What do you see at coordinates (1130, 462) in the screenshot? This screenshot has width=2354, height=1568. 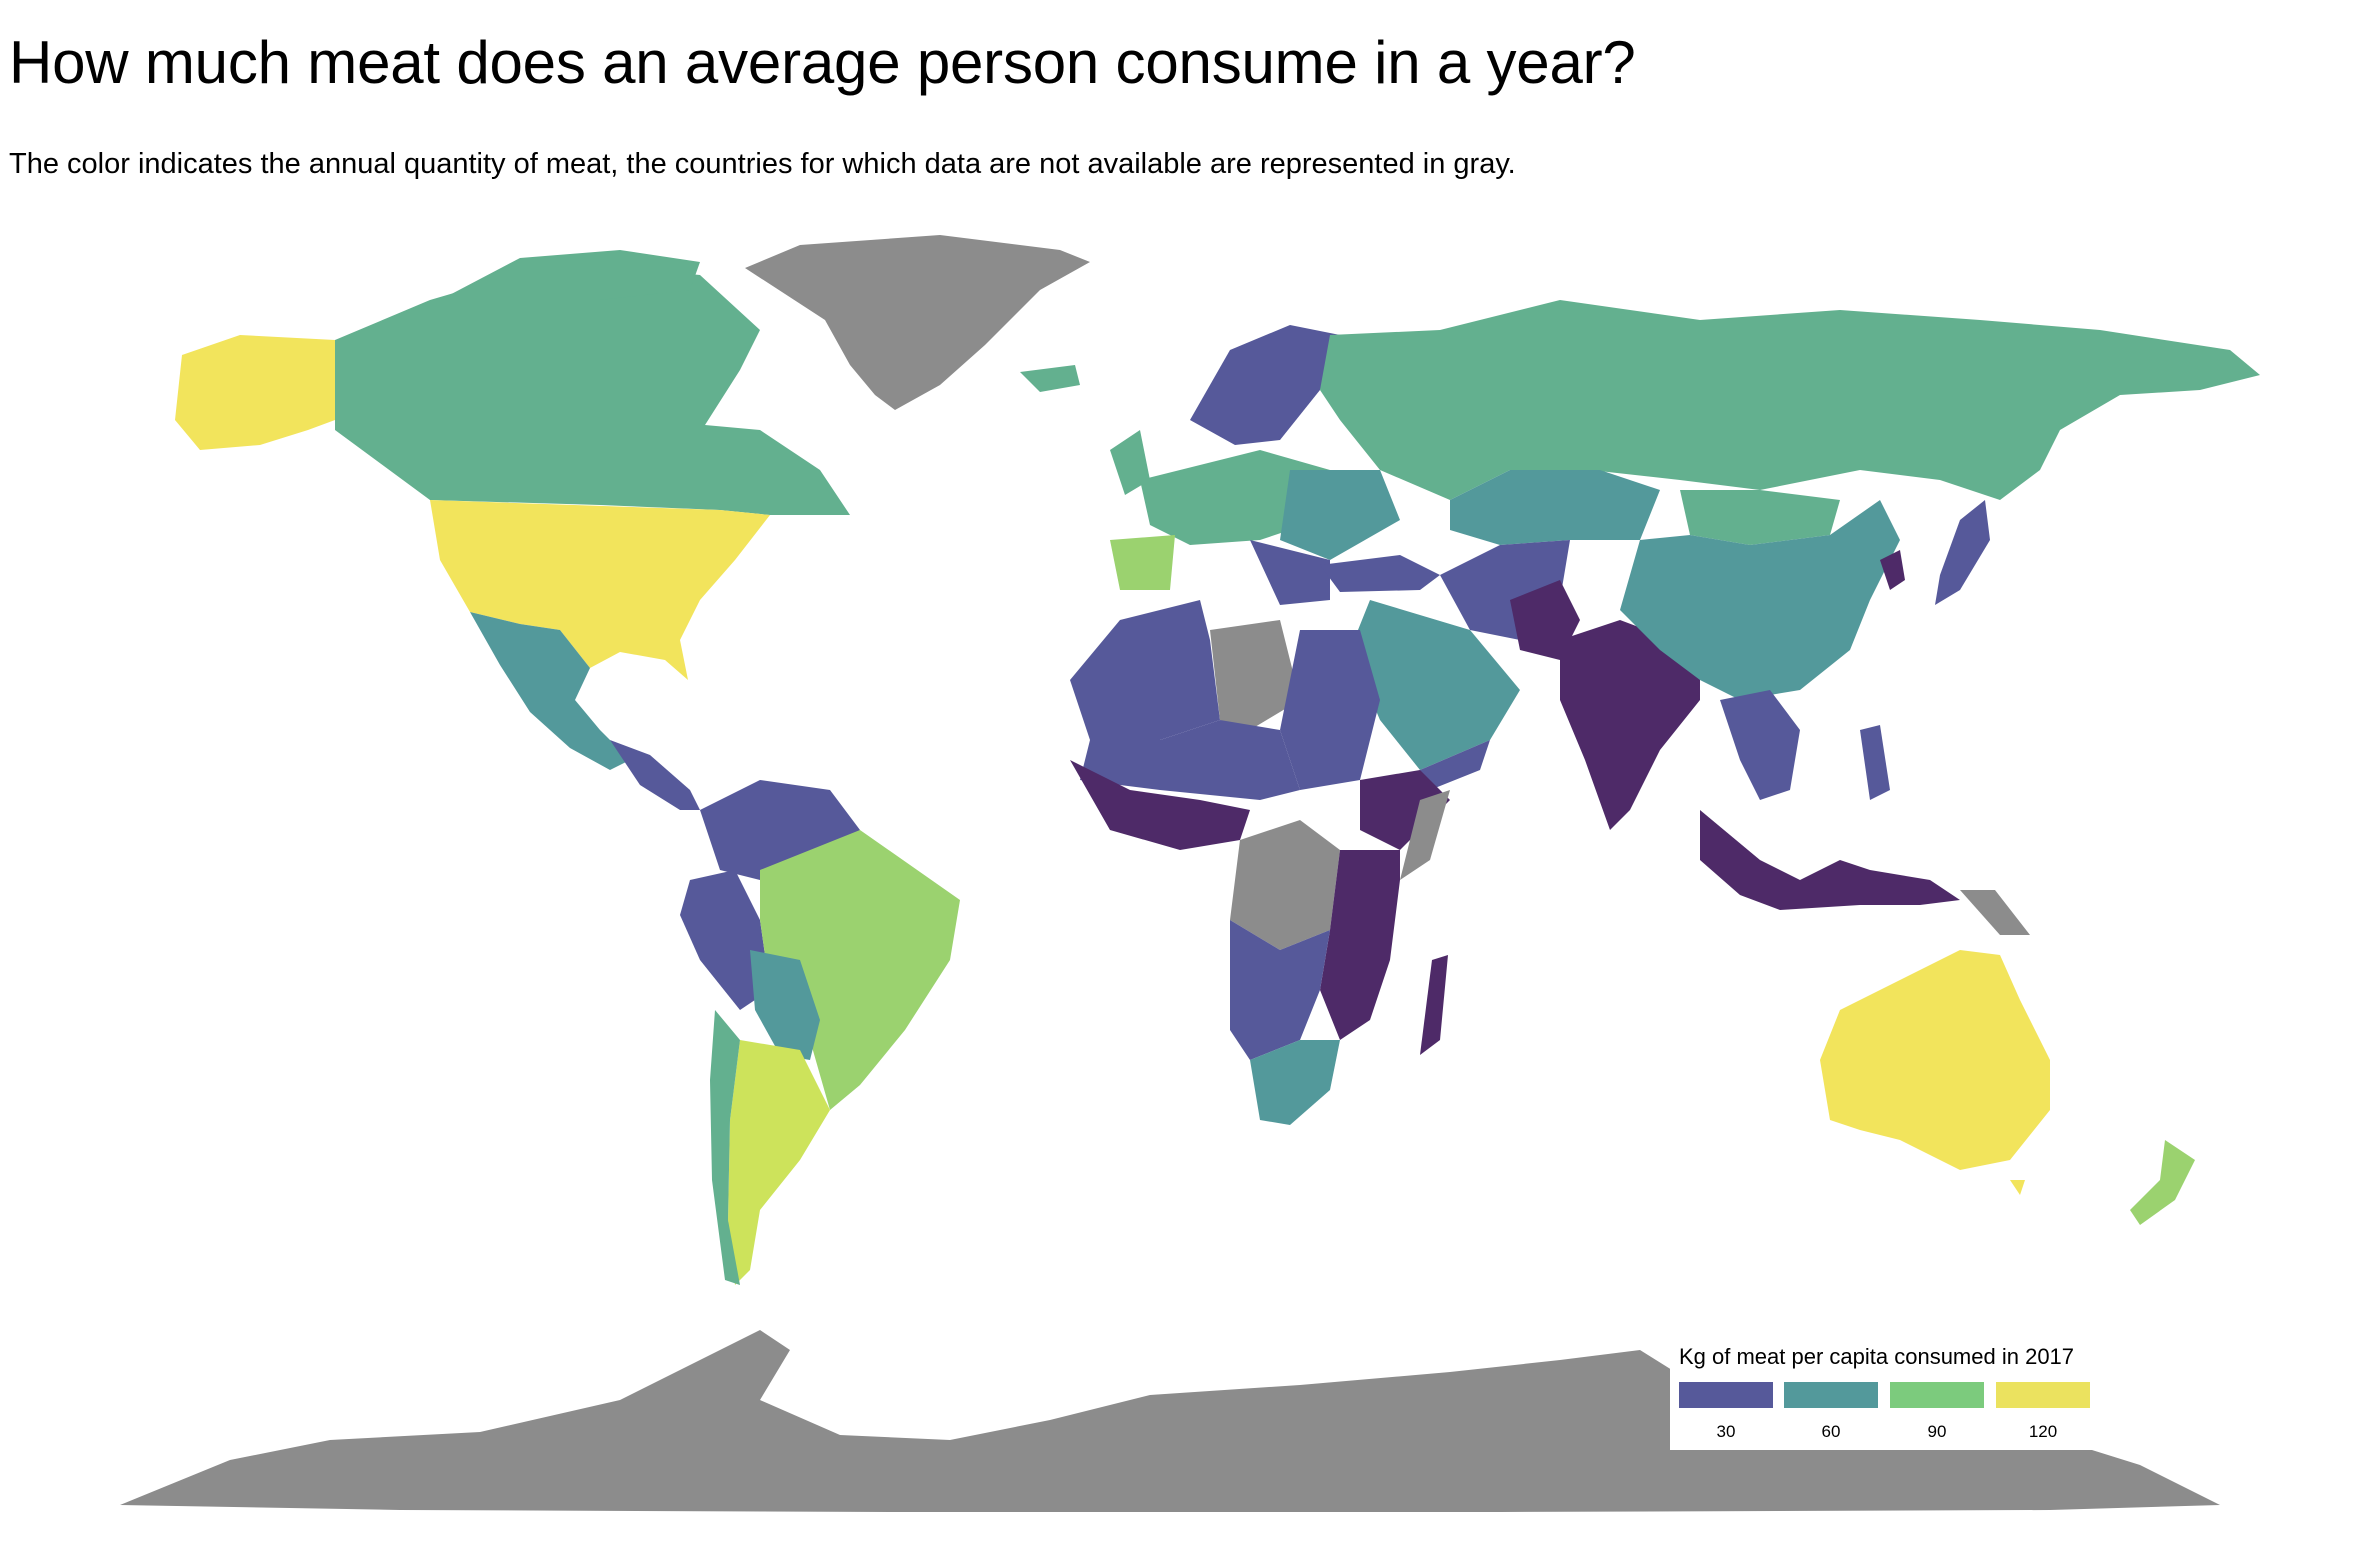 I see `region-uk-ireland` at bounding box center [1130, 462].